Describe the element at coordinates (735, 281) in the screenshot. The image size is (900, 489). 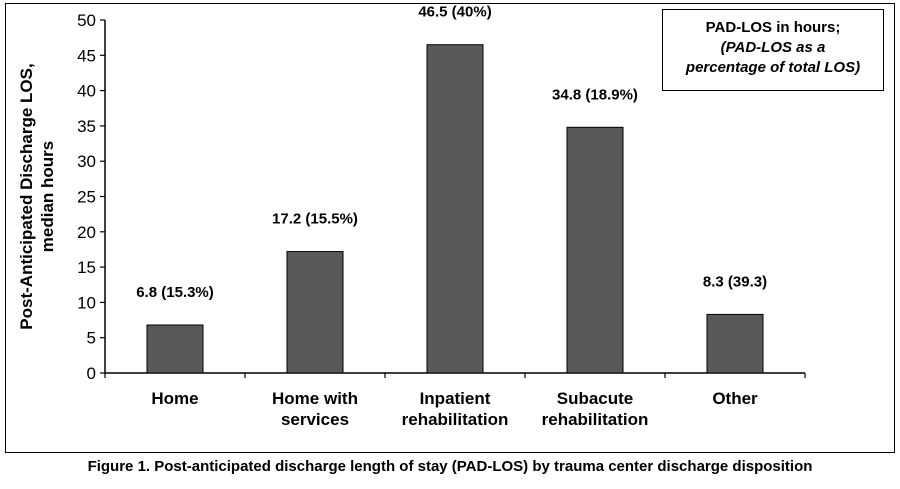
I see `data-label: 8.3 (39.3)` at that location.